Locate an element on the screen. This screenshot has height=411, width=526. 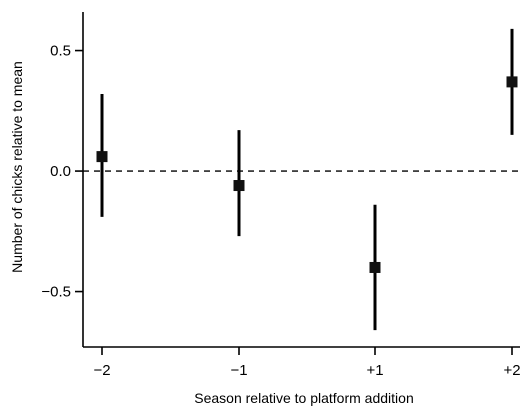
x-tick-label: −2 is located at coordinates (101, 370).